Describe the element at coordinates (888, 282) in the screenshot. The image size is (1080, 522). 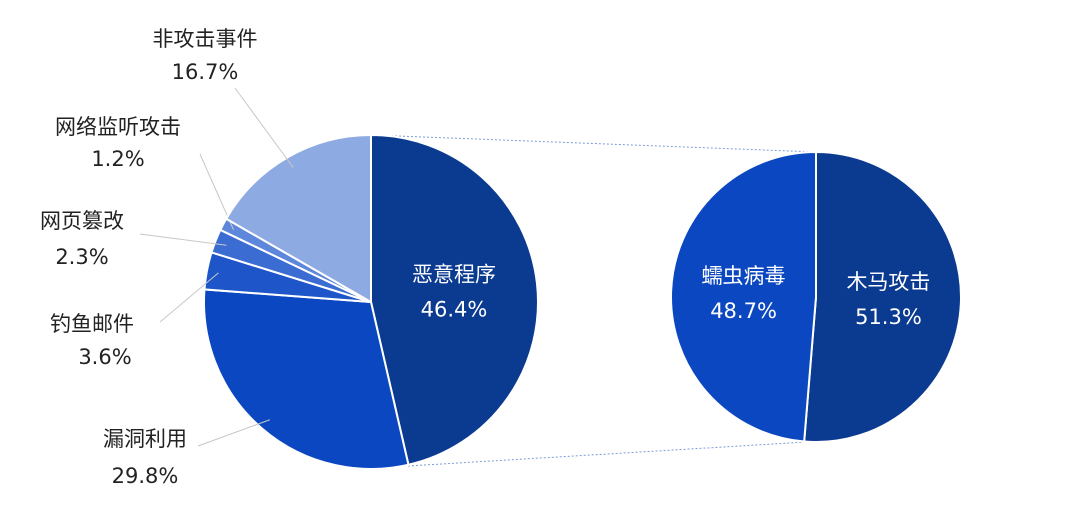
I see `slice-label: 木马攻击` at that location.